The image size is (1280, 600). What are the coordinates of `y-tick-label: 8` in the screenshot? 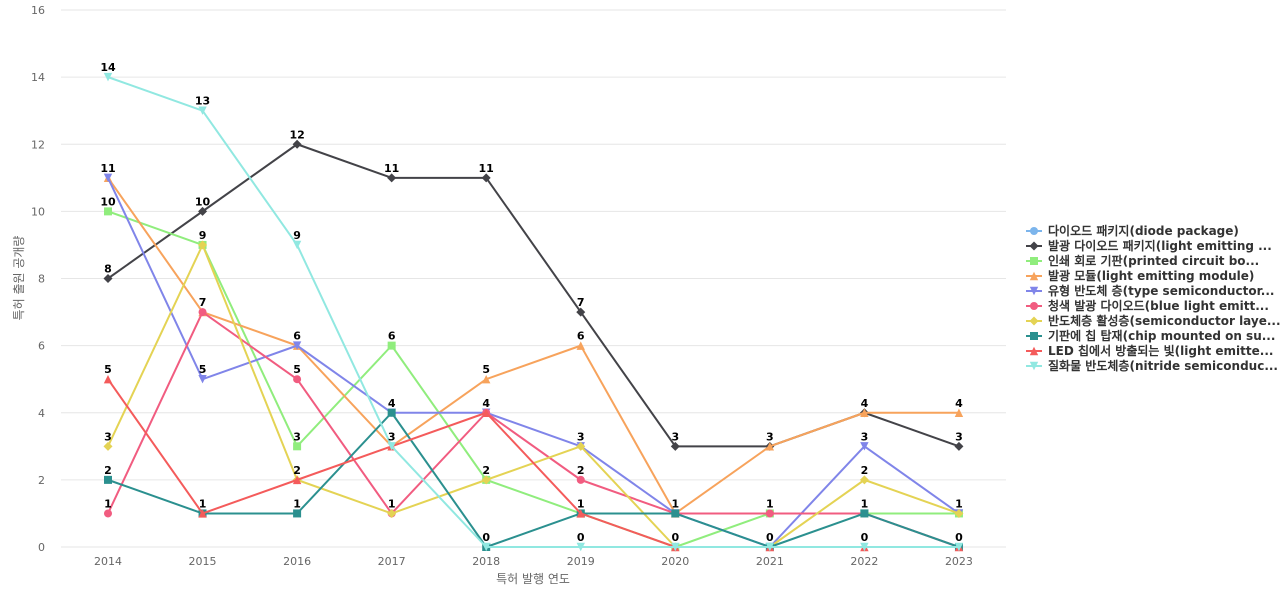 It's located at (41, 279).